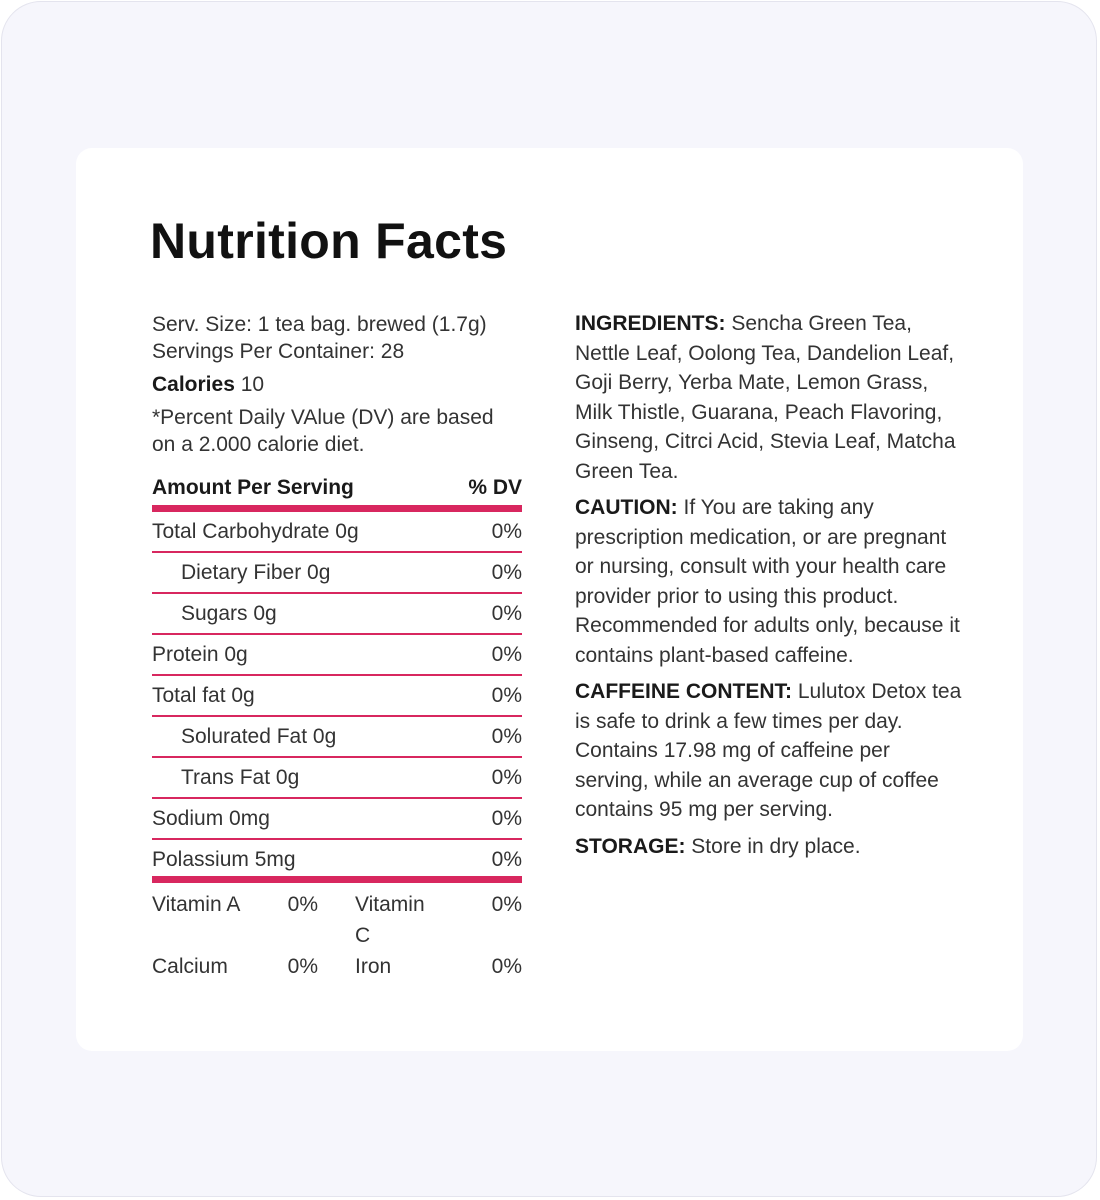 Image resolution: width=1100 pixels, height=1200 pixels. What do you see at coordinates (203, 695) in the screenshot?
I see `nutrient-label: Total fat 0g` at bounding box center [203, 695].